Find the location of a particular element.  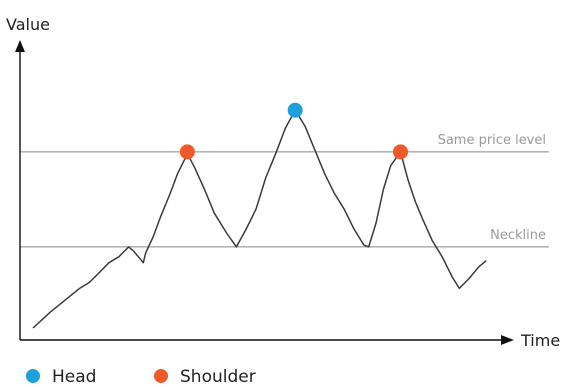

legend-head-icon is located at coordinates (33, 376).